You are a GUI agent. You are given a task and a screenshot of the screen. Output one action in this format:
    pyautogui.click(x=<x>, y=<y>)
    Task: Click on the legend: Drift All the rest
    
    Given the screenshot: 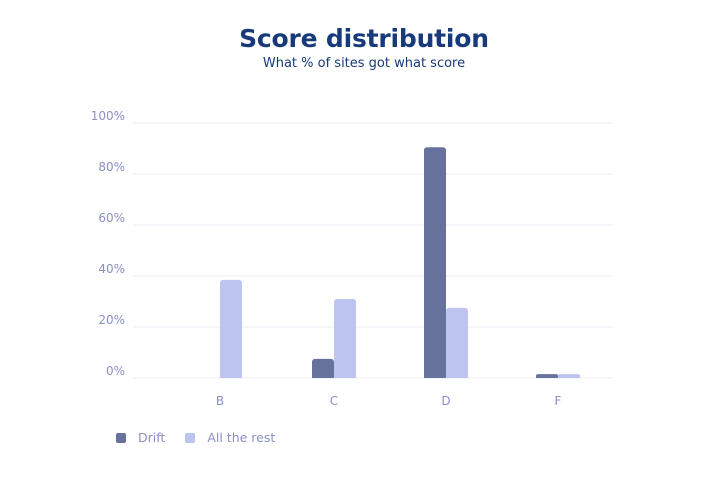 What is the action you would take?
    pyautogui.click(x=205, y=437)
    